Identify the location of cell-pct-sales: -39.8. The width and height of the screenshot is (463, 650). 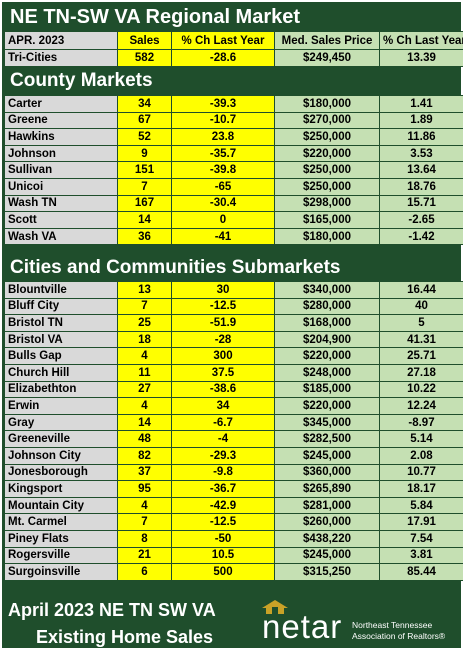
(223, 170).